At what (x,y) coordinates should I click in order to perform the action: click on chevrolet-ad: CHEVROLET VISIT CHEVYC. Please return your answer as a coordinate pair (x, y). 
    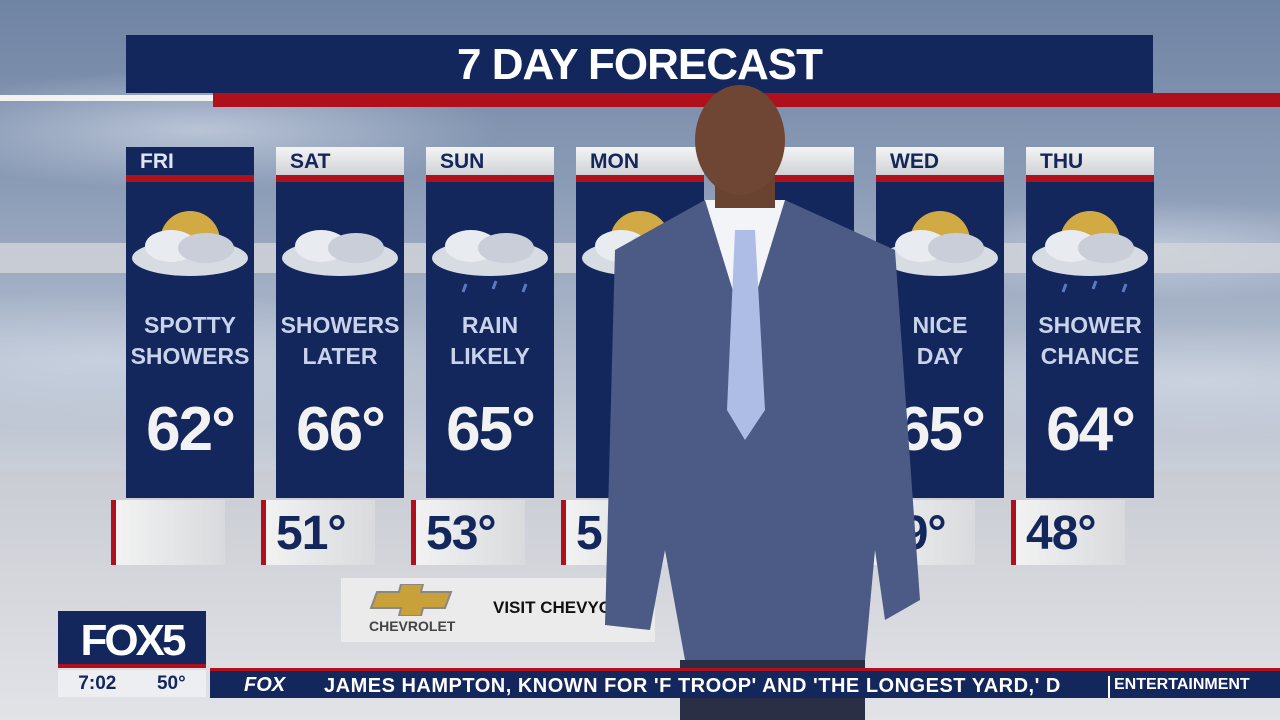
    Looking at the image, I should click on (498, 610).